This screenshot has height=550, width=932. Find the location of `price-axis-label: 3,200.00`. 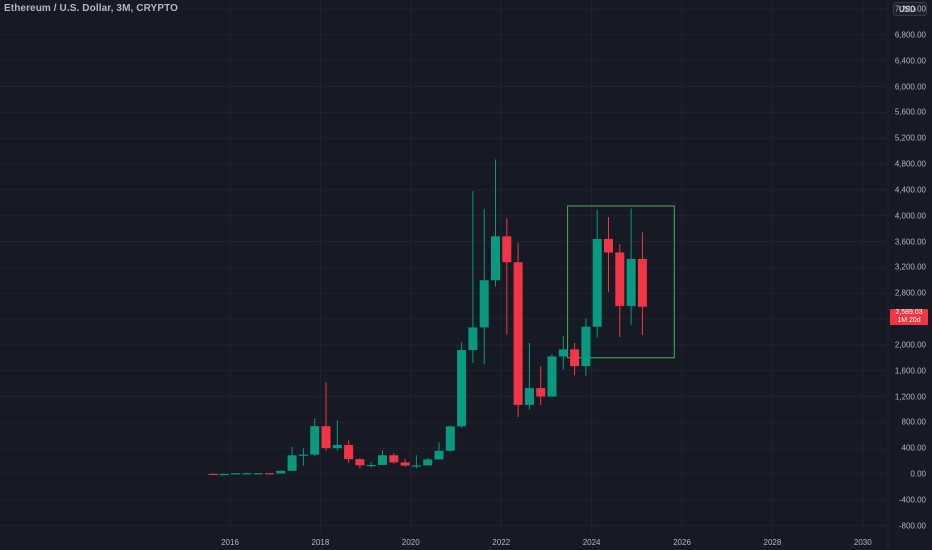

price-axis-label: 3,200.00 is located at coordinates (910, 267).